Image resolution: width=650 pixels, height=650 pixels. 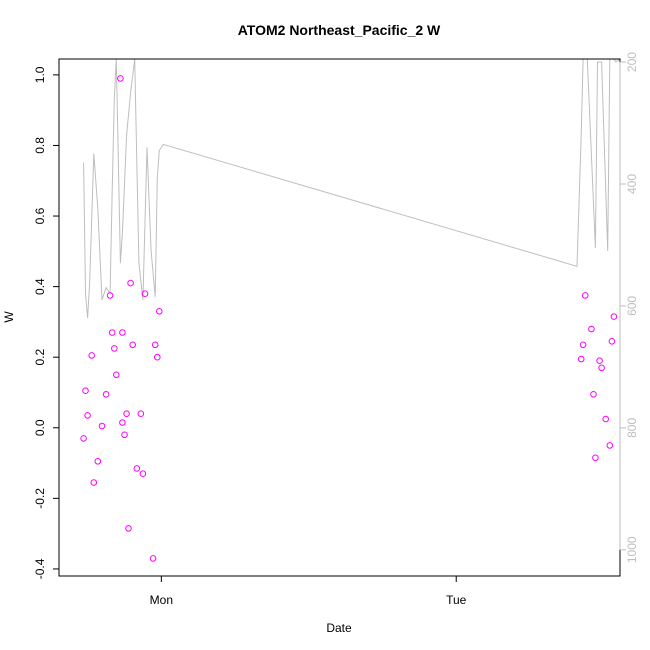 I want to click on y2-tick-label: 800, so click(x=632, y=428).